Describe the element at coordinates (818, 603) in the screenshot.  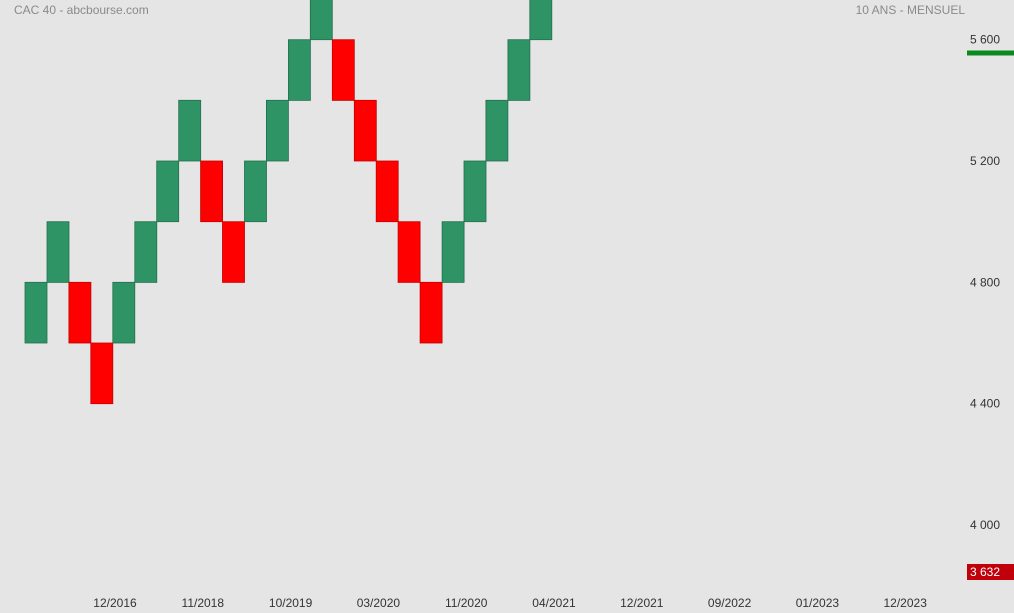
I see `x-tick-label: 01/2023` at that location.